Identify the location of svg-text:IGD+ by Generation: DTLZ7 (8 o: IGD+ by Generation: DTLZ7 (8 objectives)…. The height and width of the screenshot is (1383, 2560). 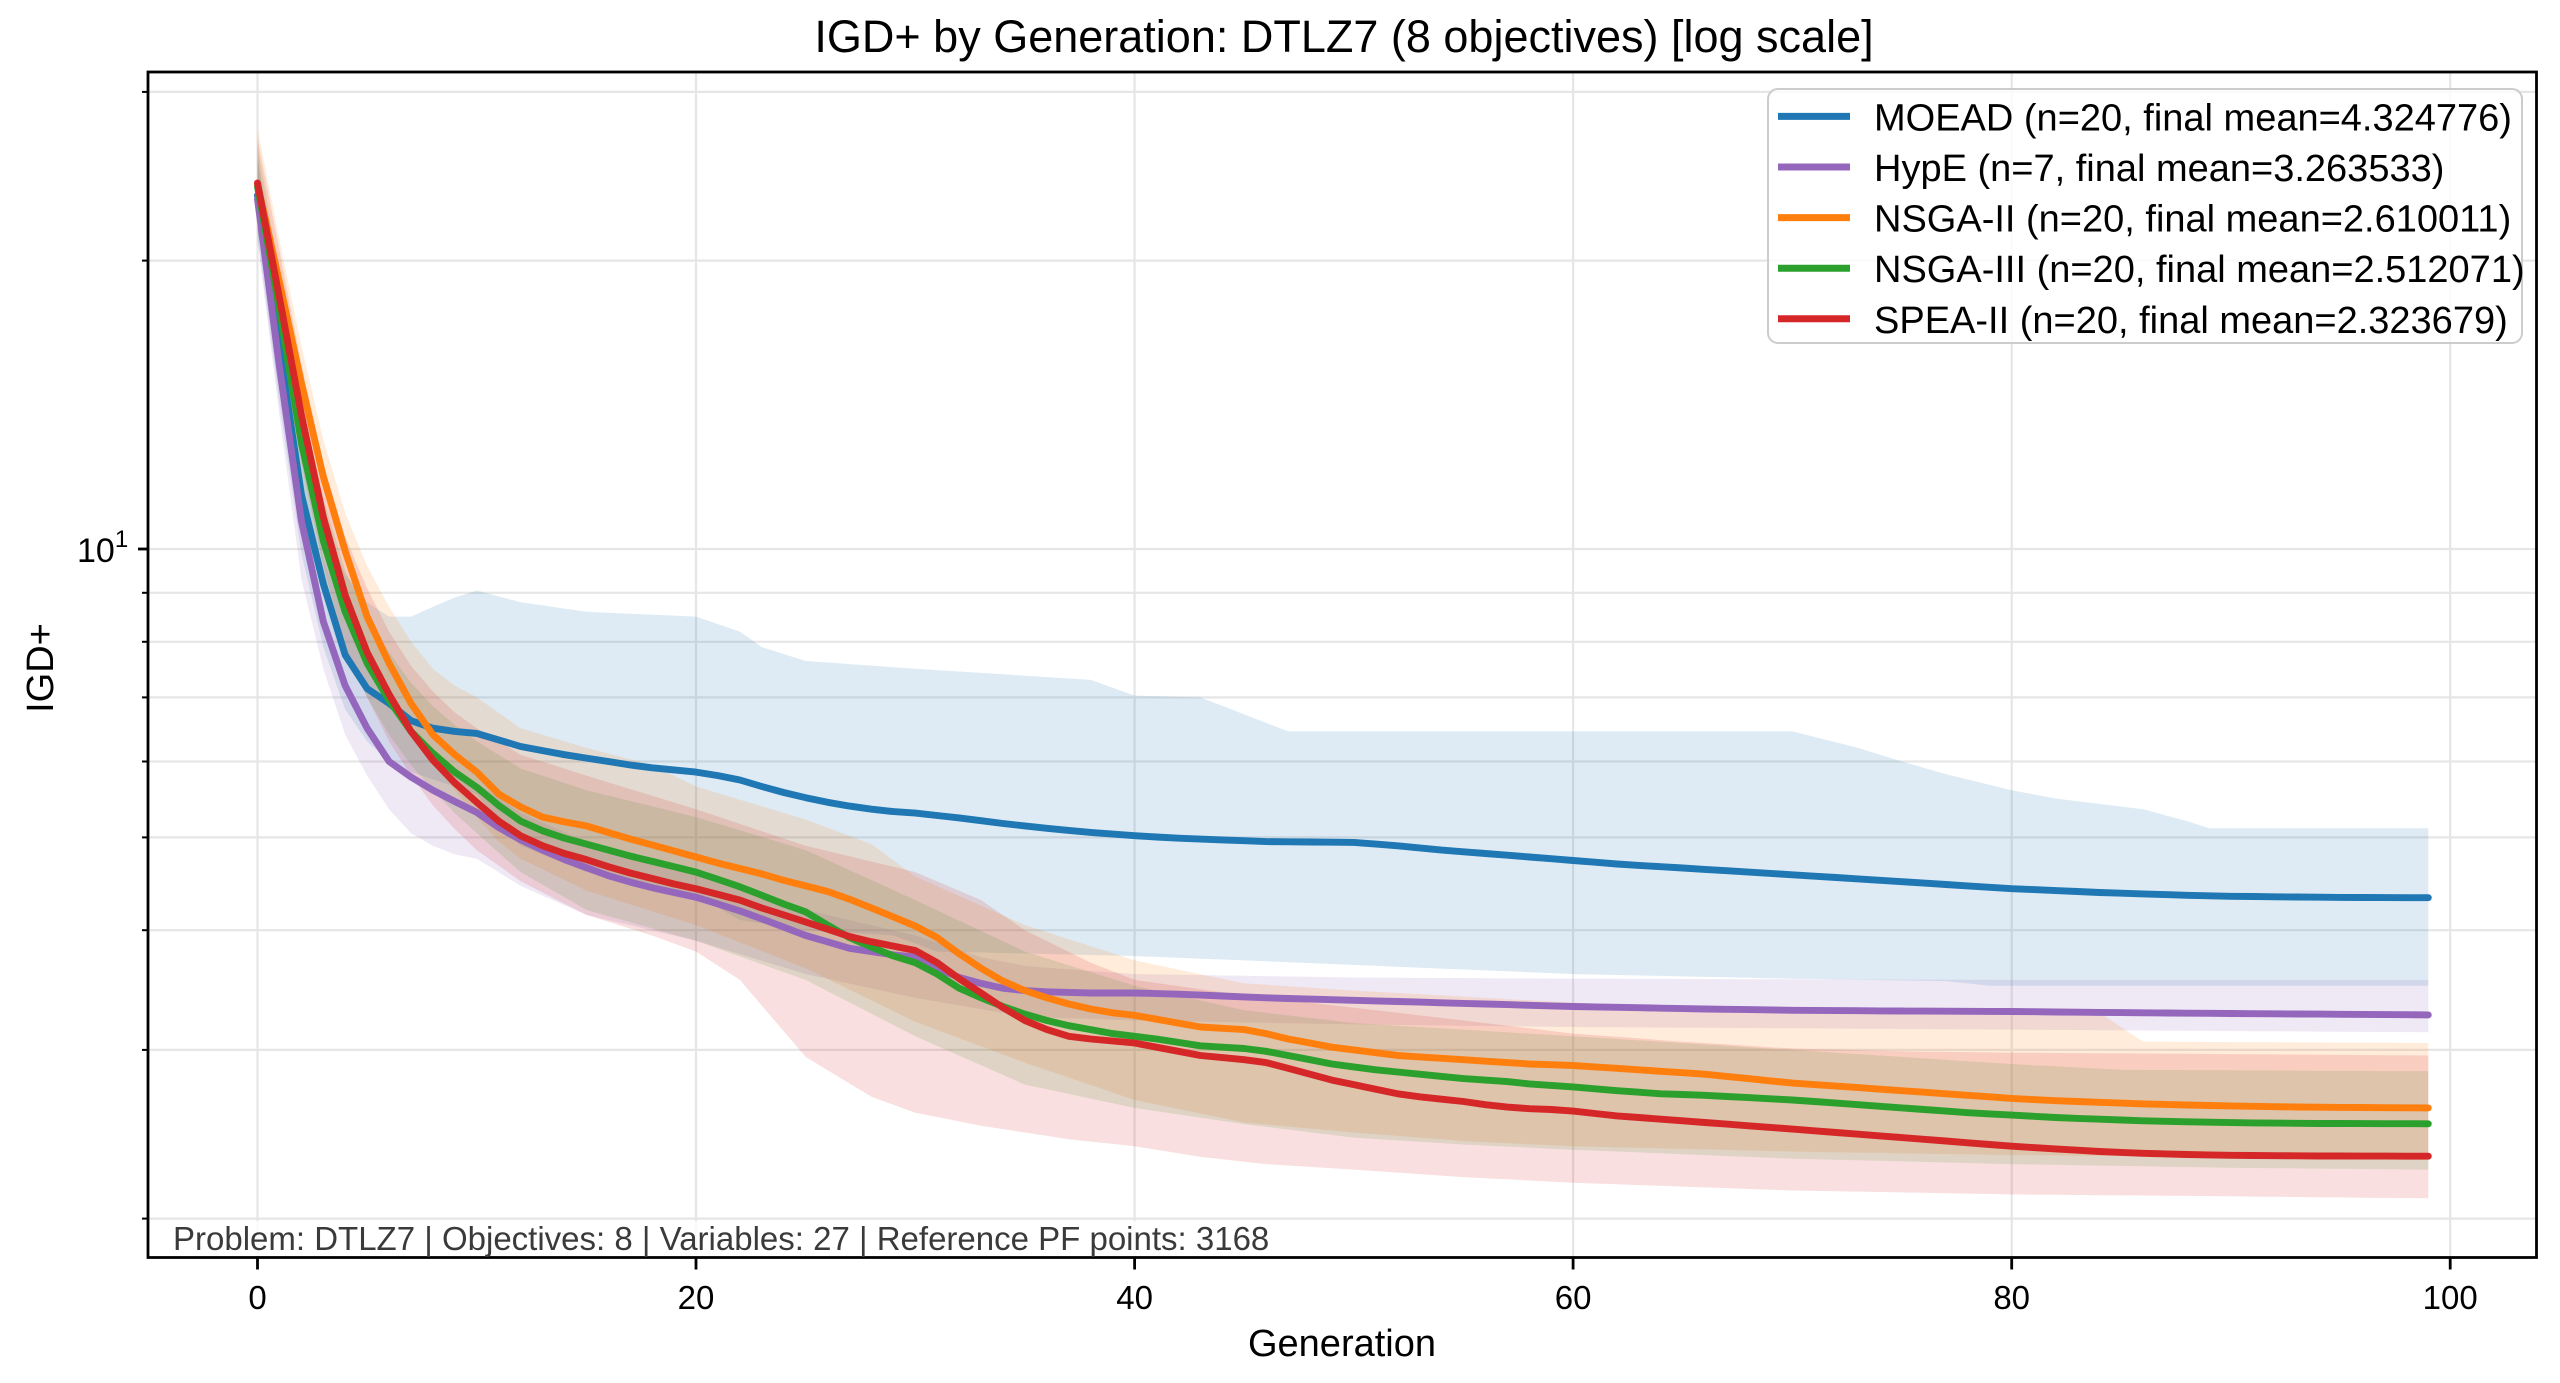
(1343, 36).